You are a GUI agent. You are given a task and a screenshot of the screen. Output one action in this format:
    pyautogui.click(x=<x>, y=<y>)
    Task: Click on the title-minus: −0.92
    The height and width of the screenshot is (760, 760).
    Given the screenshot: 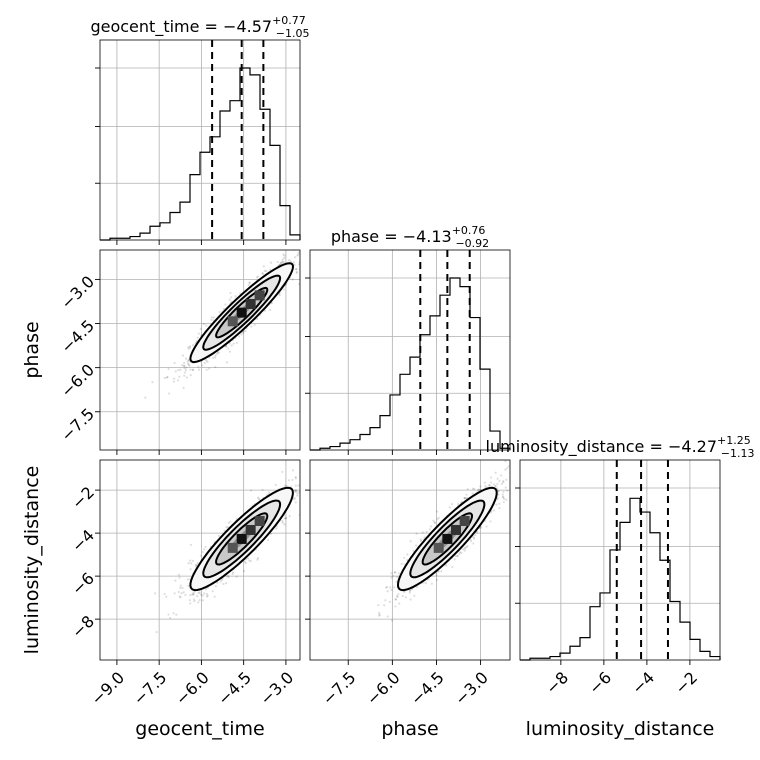 What is the action you would take?
    pyautogui.click(x=472, y=243)
    